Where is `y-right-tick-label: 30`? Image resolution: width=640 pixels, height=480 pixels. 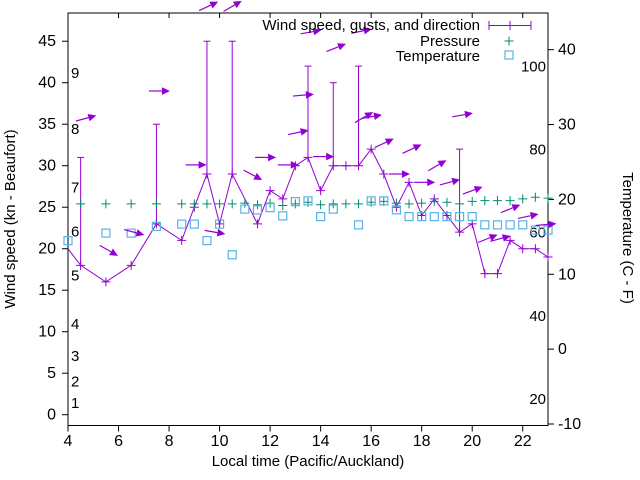
y-right-tick-label: 30 is located at coordinates (567, 125).